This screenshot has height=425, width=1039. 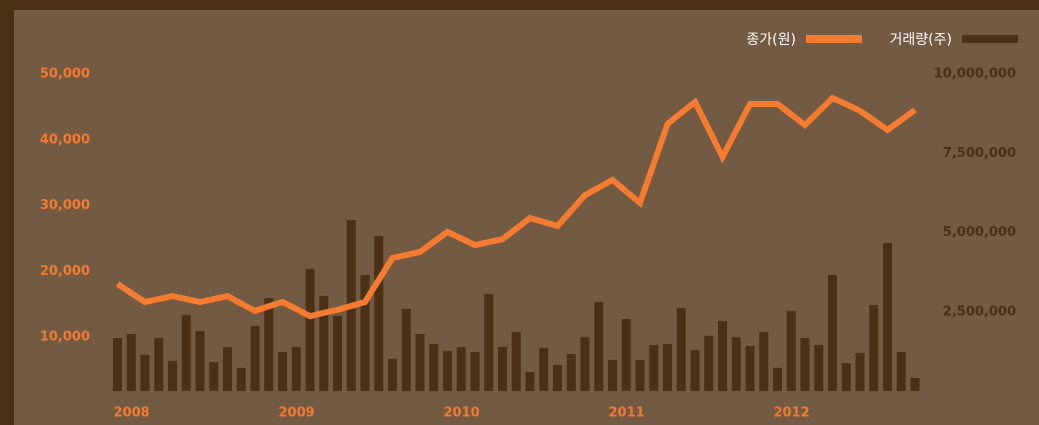 I want to click on legend-label: 거래량(주), so click(x=921, y=40).